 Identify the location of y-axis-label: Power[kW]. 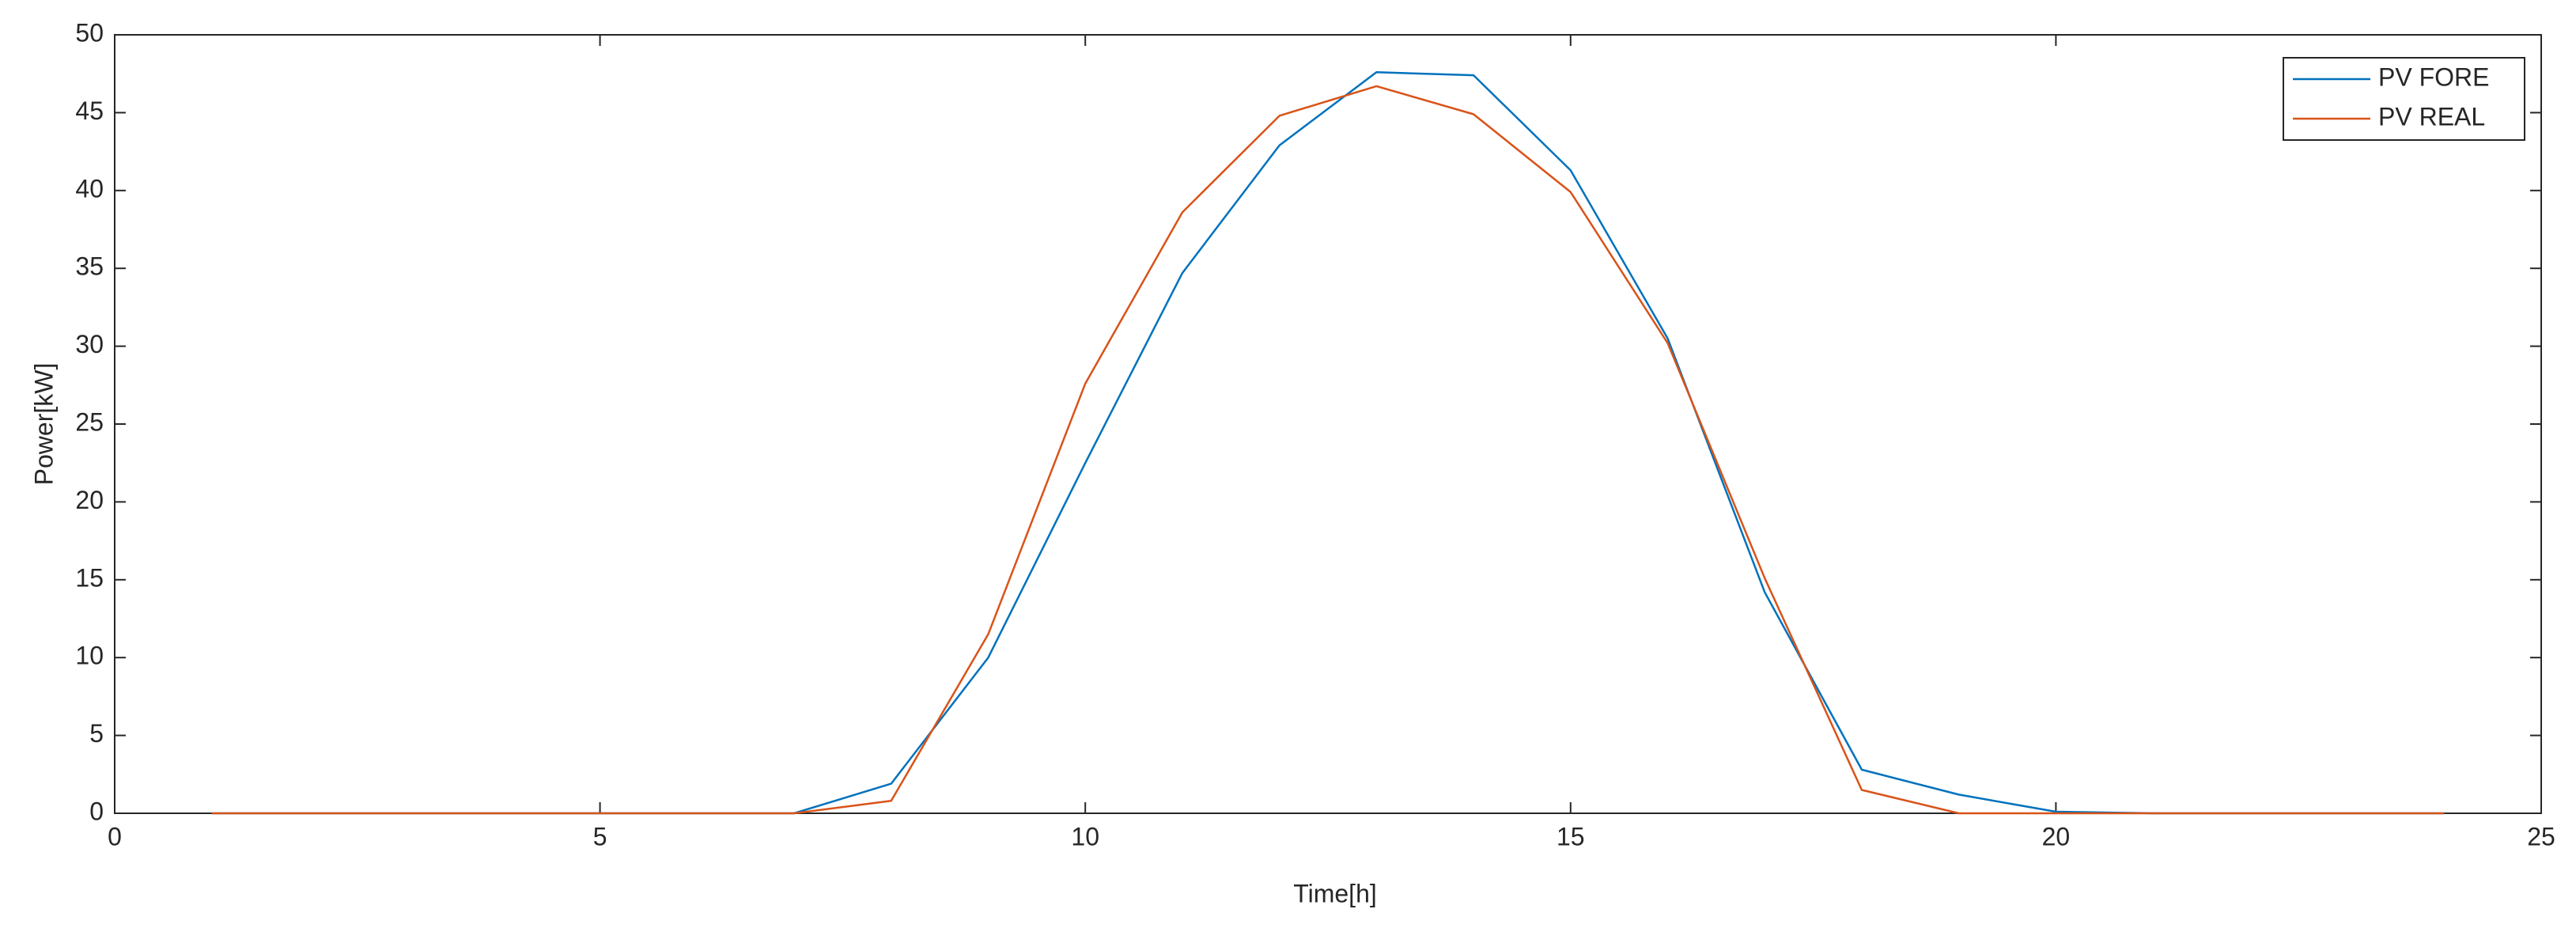
(43, 424).